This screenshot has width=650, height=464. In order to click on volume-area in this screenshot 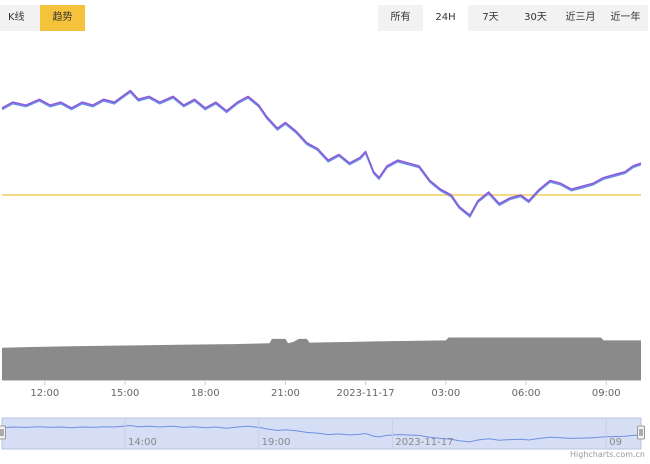, I will do `click(321, 358)`.